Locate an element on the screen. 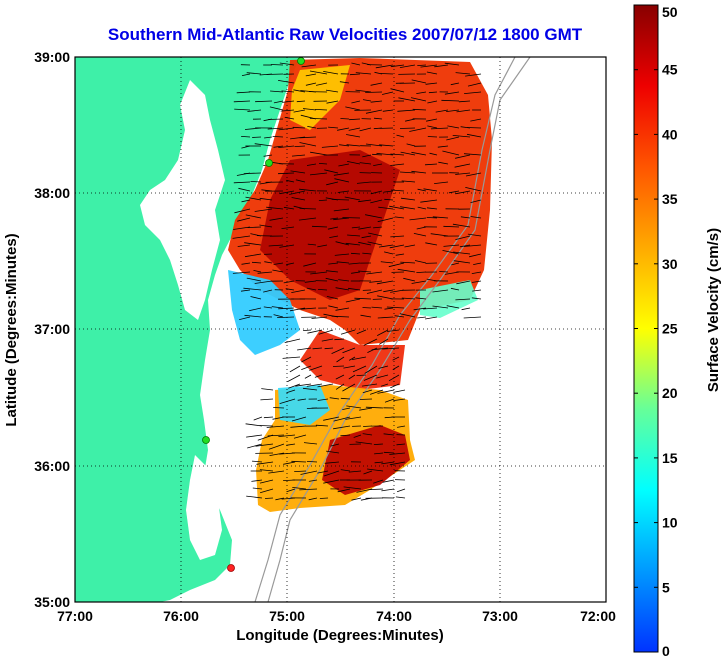  y-axis-title: Latitude (Degrees:Minutes) is located at coordinates (11, 329).